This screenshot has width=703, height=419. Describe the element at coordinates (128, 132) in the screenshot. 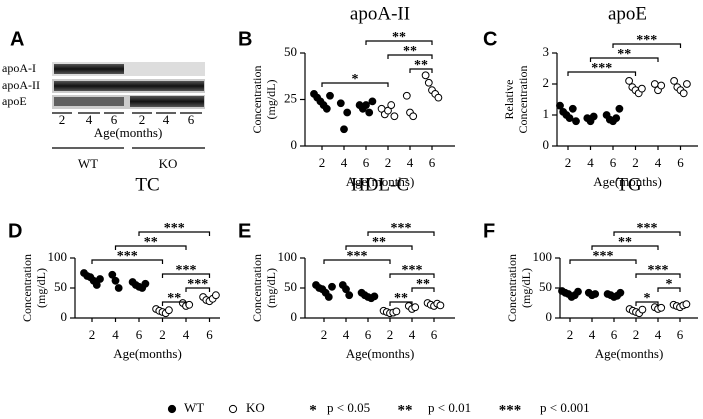

I see `blot-x-label: Age(months)` at that location.